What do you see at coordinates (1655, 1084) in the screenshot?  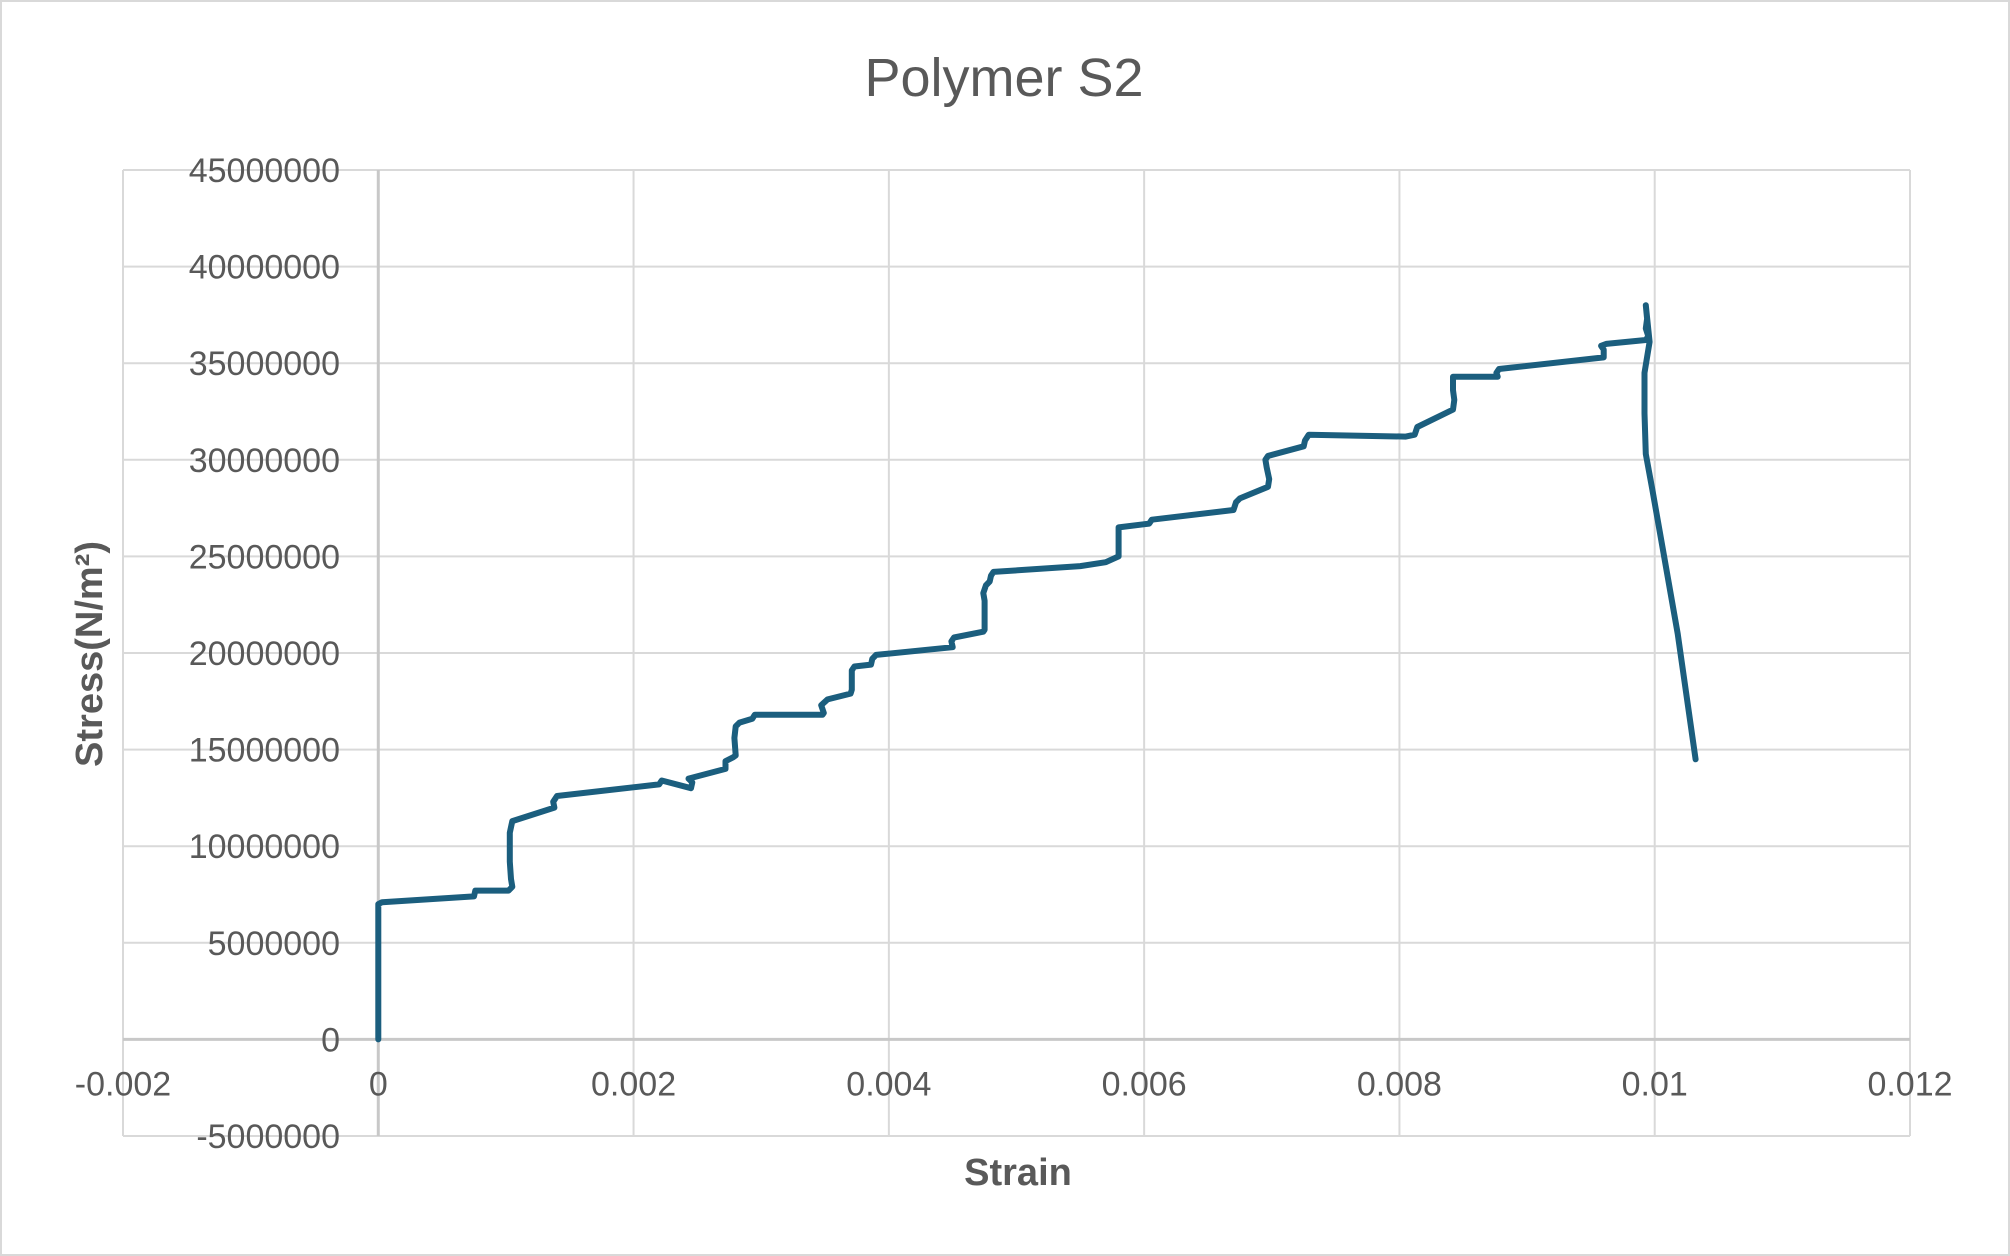 I see `x-tick-label: 0.01` at bounding box center [1655, 1084].